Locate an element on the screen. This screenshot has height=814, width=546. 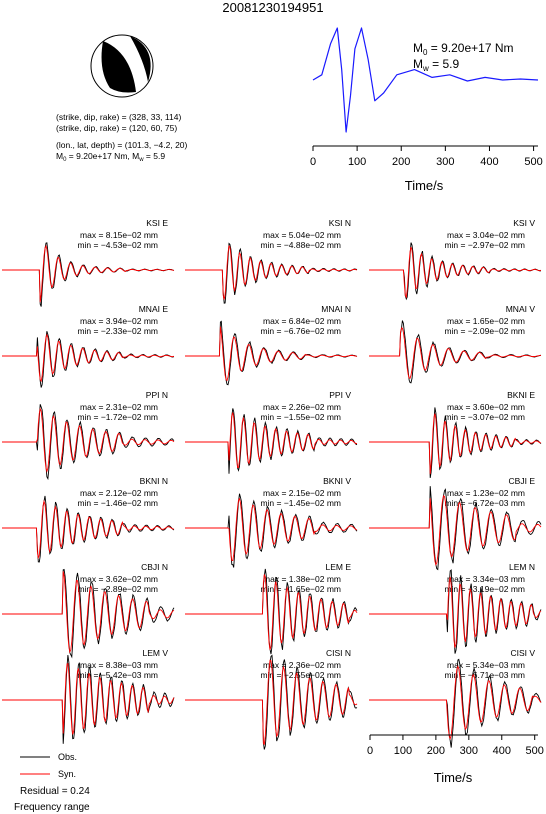
station-label: CBJI N is located at coordinates (154, 567).